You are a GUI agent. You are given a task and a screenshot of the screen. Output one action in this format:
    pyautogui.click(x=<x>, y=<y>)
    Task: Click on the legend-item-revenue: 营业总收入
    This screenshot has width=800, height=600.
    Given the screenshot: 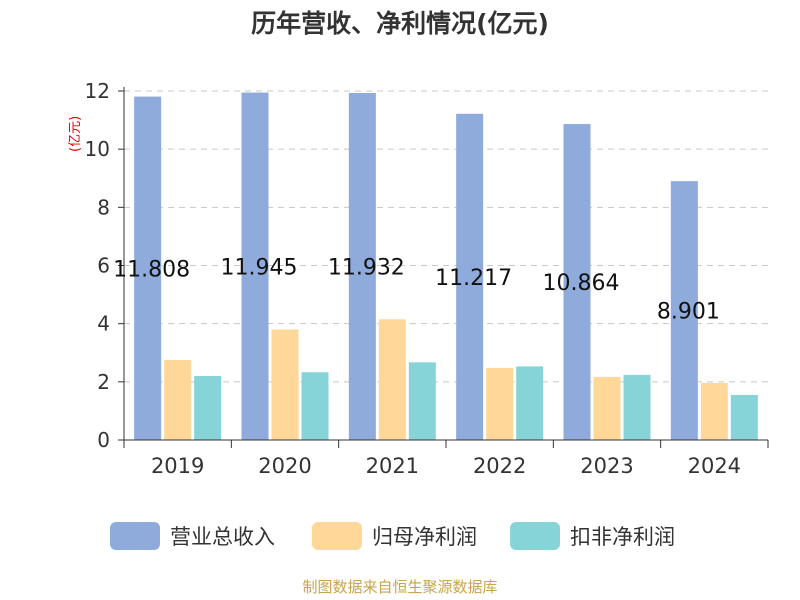 What is the action you would take?
    pyautogui.click(x=192, y=536)
    